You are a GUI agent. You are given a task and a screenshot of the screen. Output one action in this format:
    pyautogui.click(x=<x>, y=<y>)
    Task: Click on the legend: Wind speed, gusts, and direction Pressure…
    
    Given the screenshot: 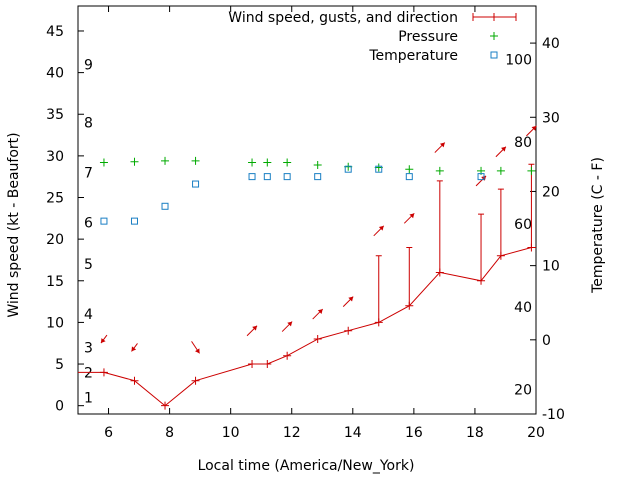 What is the action you would take?
    pyautogui.click(x=372, y=37)
    